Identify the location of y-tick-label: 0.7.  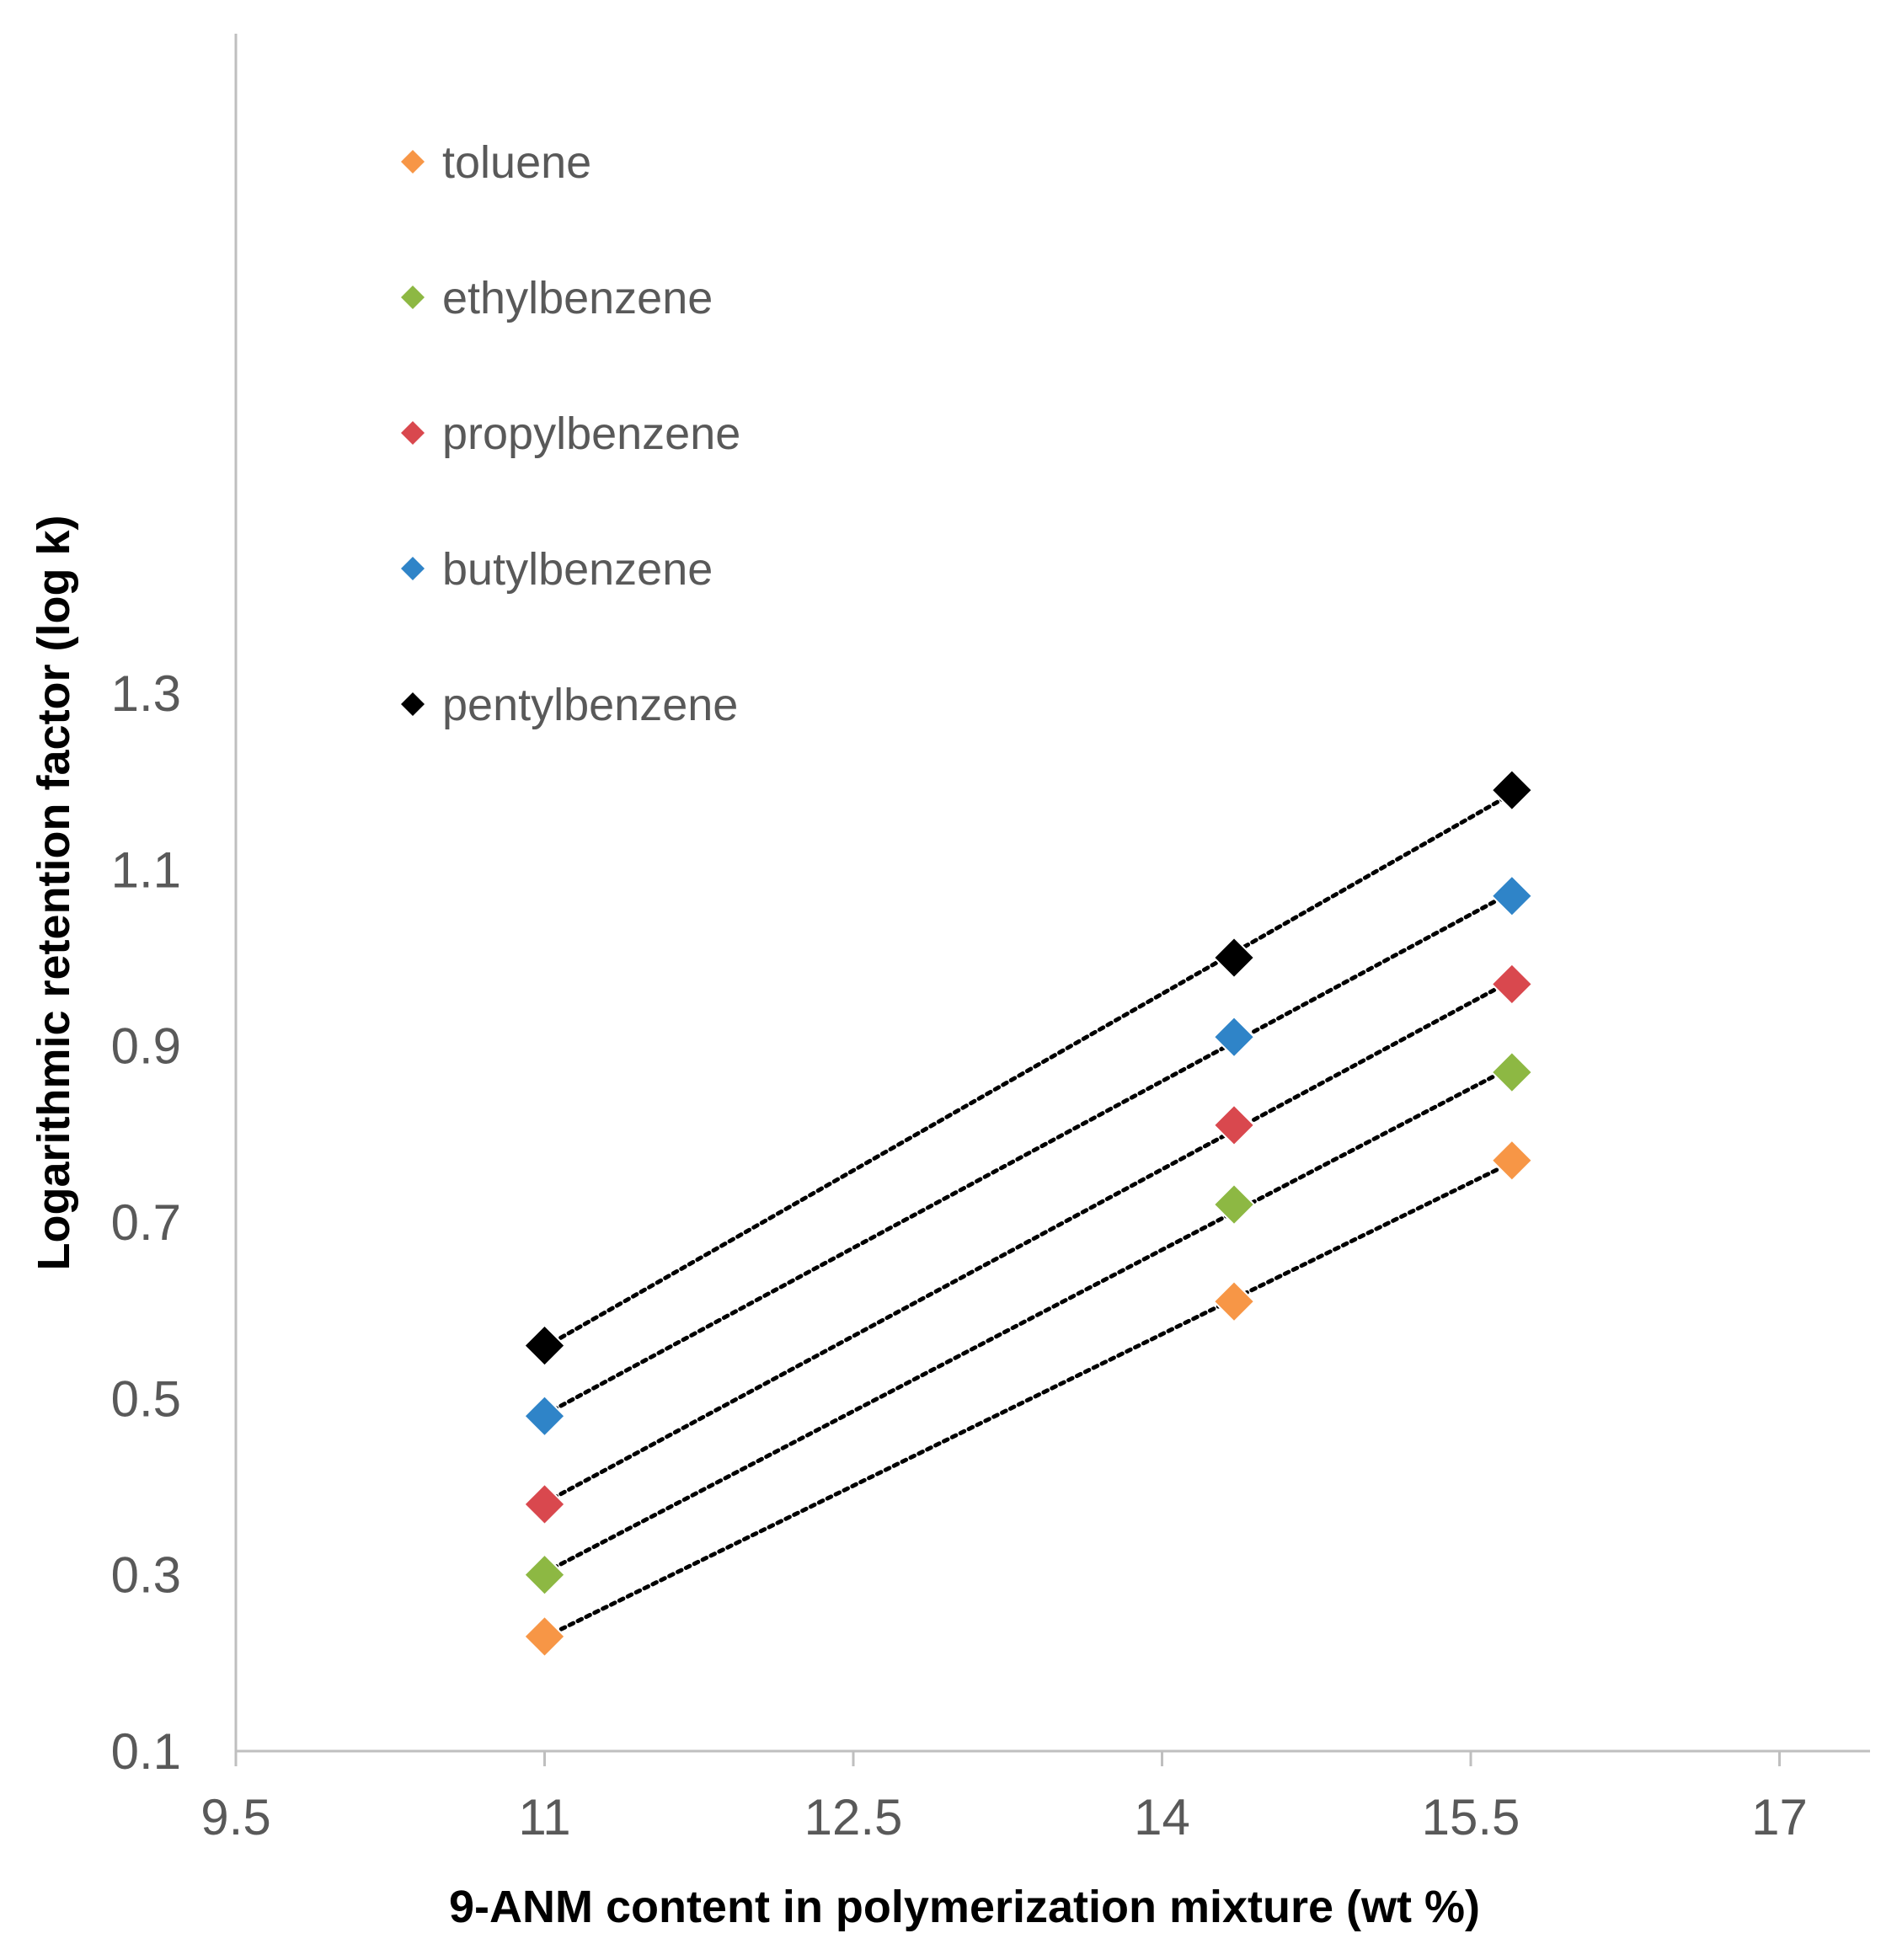
(146, 1222).